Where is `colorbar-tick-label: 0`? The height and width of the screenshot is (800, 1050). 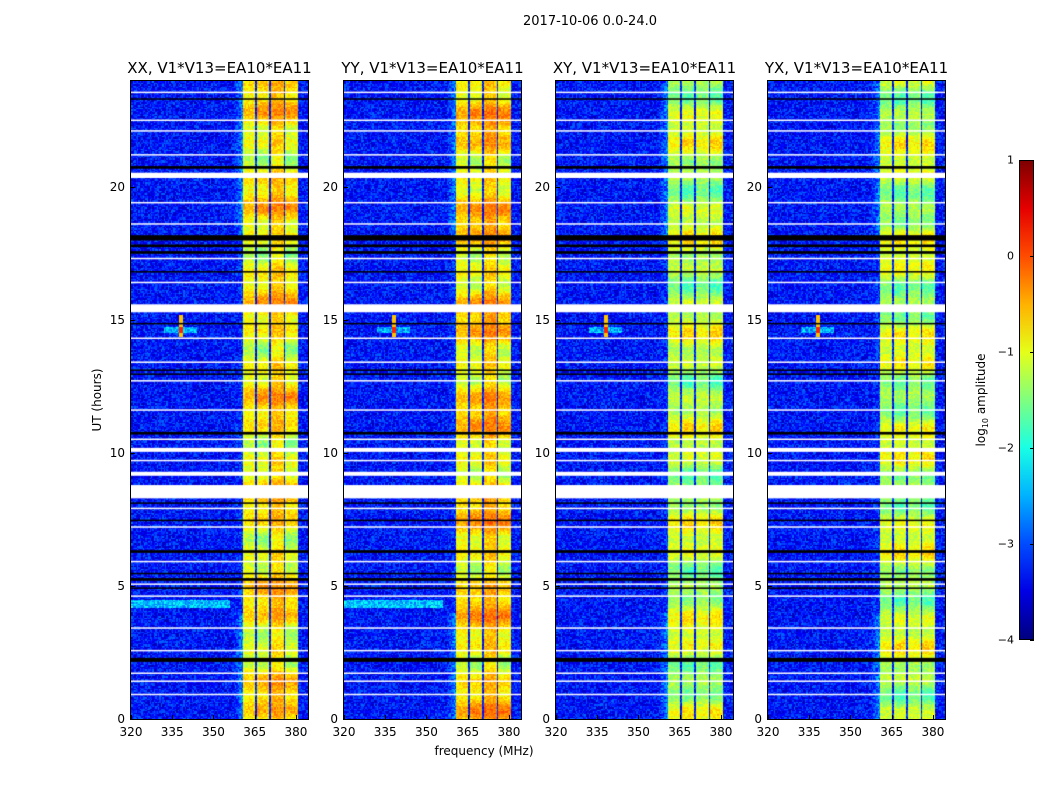 colorbar-tick-label: 0 is located at coordinates (1010, 256).